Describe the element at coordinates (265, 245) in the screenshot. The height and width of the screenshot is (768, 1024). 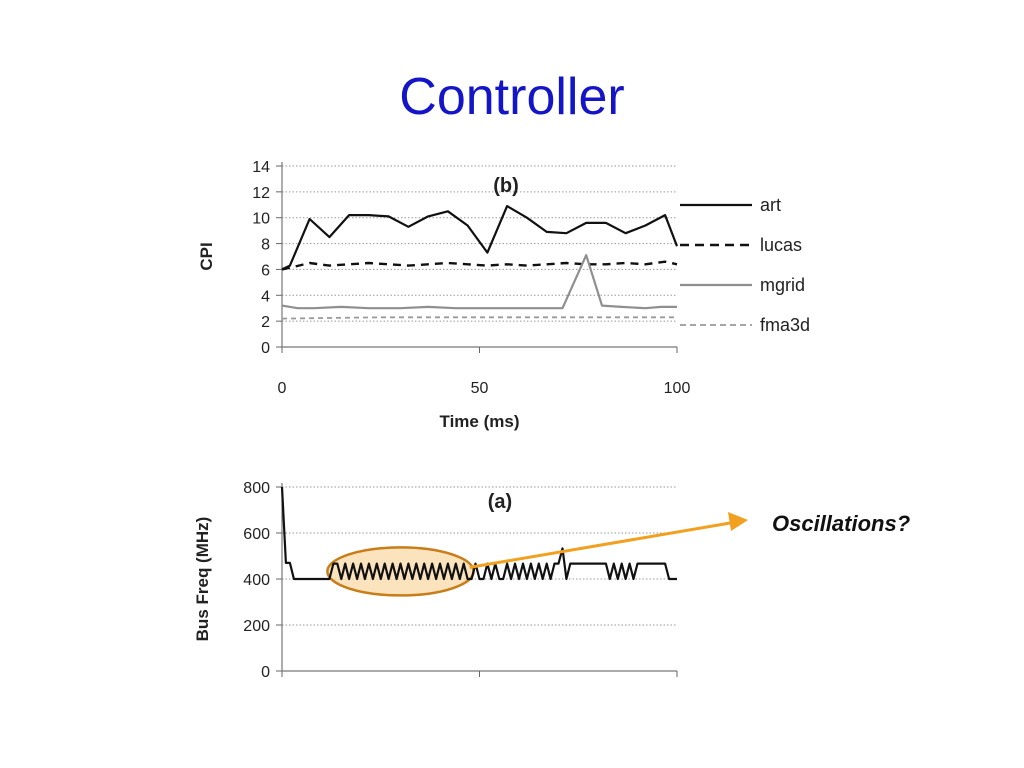
I see `y-tick-label: 8` at that location.